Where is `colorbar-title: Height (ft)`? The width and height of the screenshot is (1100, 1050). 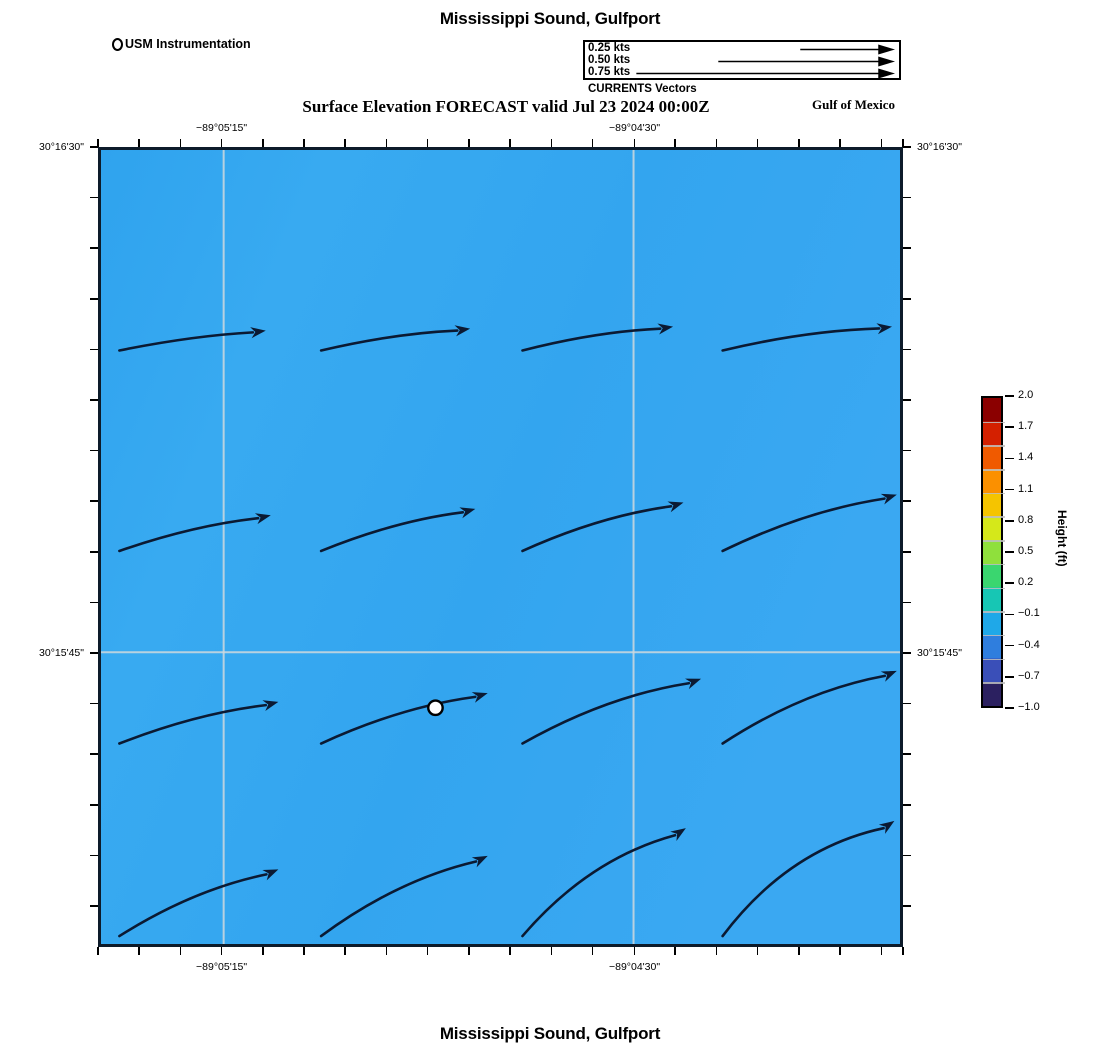 colorbar-title: Height (ft) is located at coordinates (1062, 538).